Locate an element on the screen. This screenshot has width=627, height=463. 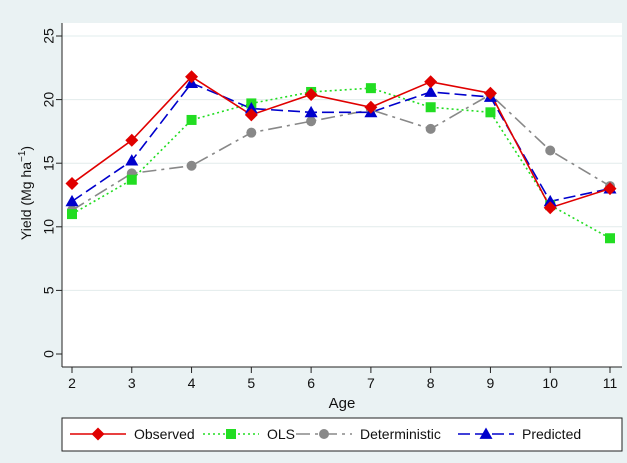
x-tick-label: 2 is located at coordinates (72, 383).